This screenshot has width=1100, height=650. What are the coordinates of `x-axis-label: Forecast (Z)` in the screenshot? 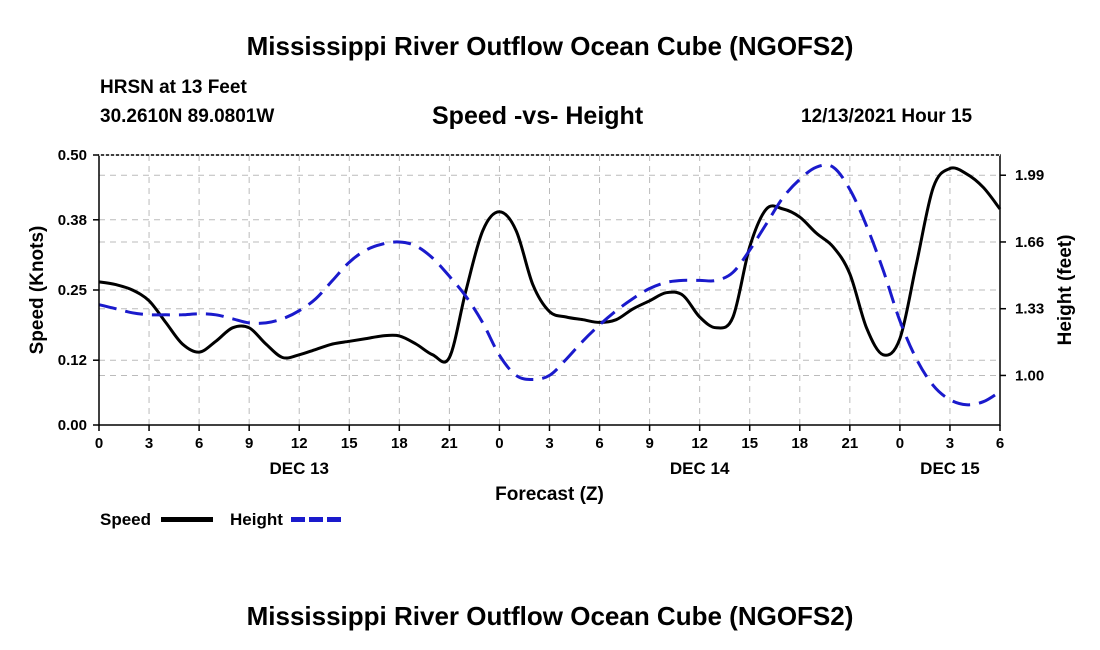 It's located at (549, 494).